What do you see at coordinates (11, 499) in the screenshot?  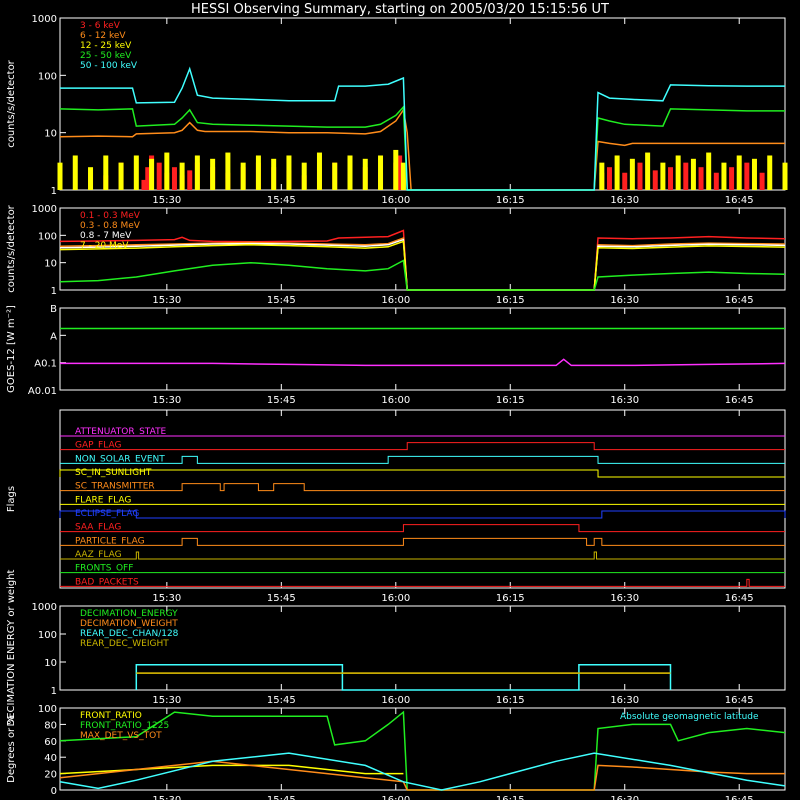 I see `y-axis-label: Flags` at bounding box center [11, 499].